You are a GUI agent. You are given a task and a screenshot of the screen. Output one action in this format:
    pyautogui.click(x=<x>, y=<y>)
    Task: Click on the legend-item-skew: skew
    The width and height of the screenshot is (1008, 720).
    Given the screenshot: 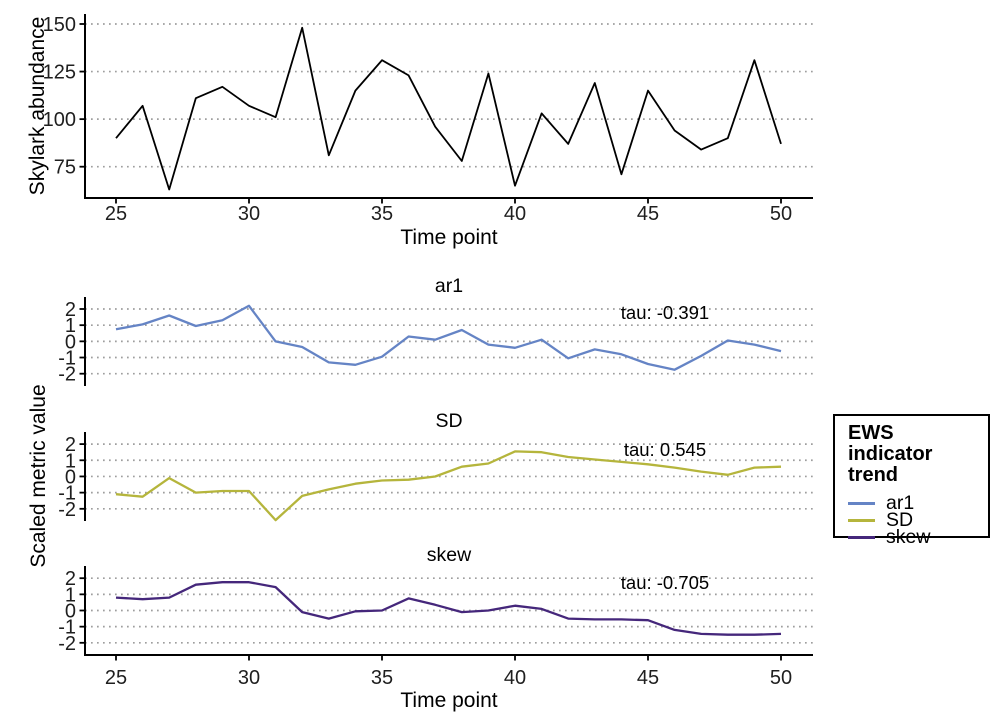 What is the action you would take?
    pyautogui.click(x=916, y=537)
    